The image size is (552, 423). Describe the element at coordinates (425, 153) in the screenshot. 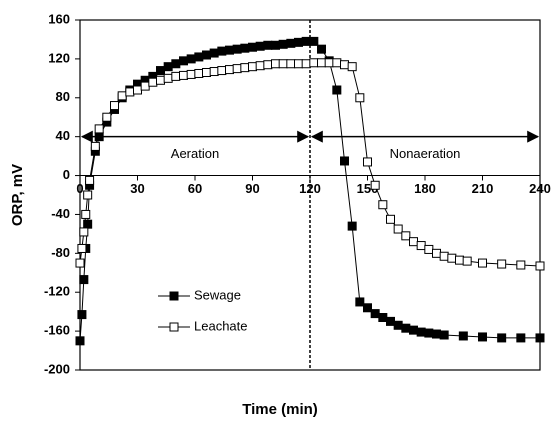

I see `annotation-text: Nonaeration` at that location.